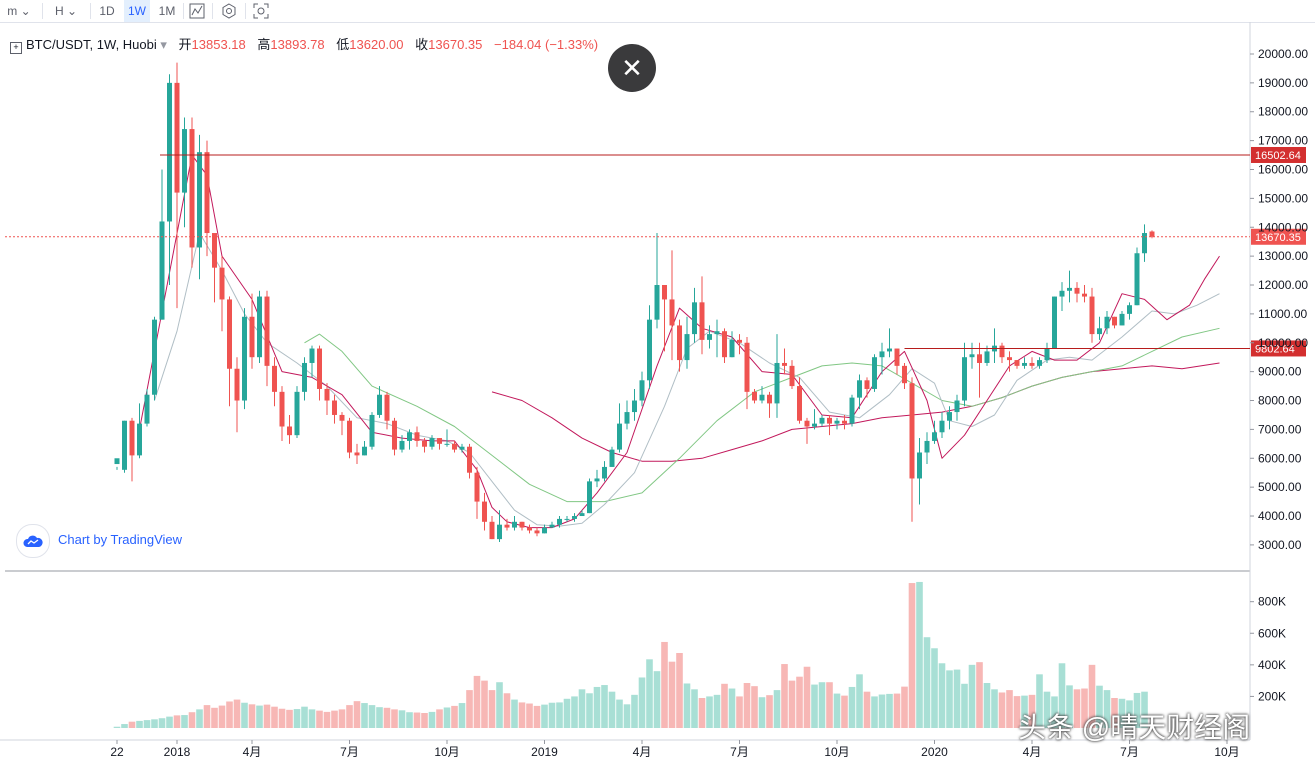 The height and width of the screenshot is (766, 1315). I want to click on last-price-label: 13670.35, so click(1278, 238).